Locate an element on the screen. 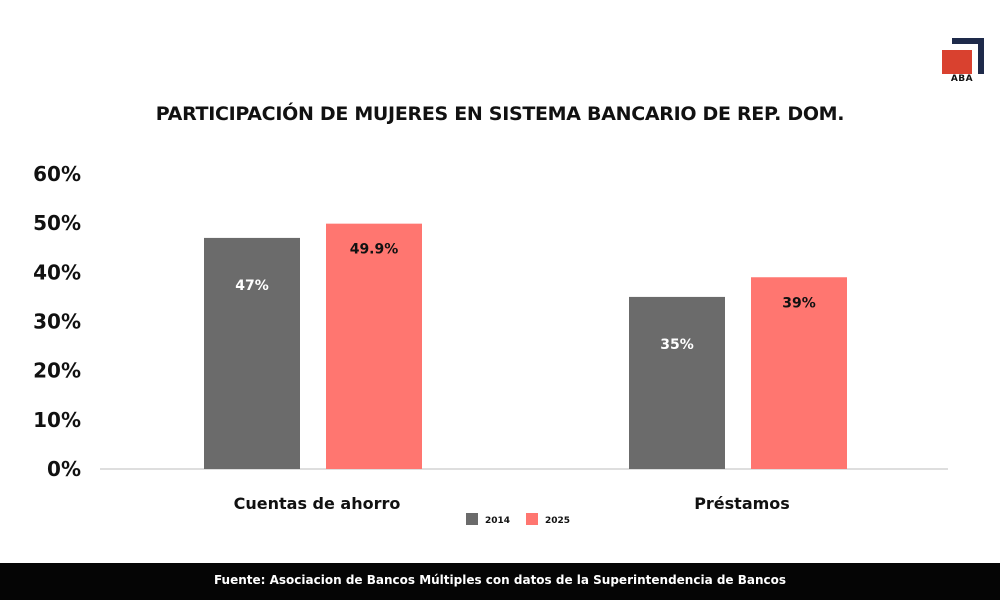 The height and width of the screenshot is (600, 1000). aba-logo-icon is located at coordinates (963, 56).